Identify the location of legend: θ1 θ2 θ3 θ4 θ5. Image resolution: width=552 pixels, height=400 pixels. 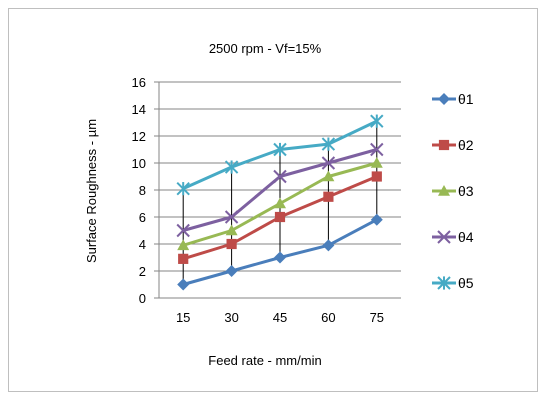
(453, 191).